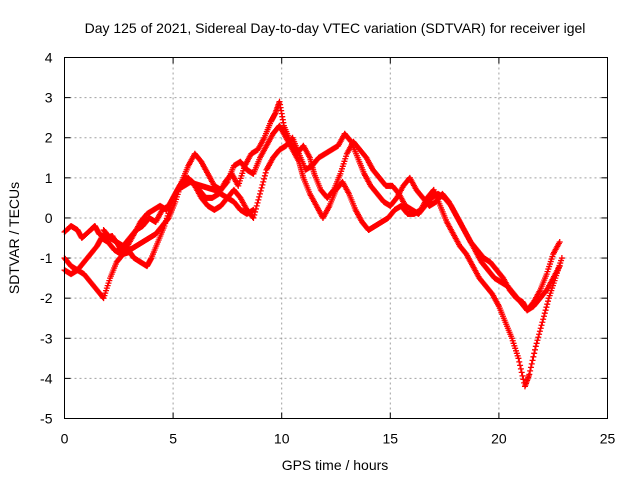  I want to click on x-tick-label: 0, so click(65, 439).